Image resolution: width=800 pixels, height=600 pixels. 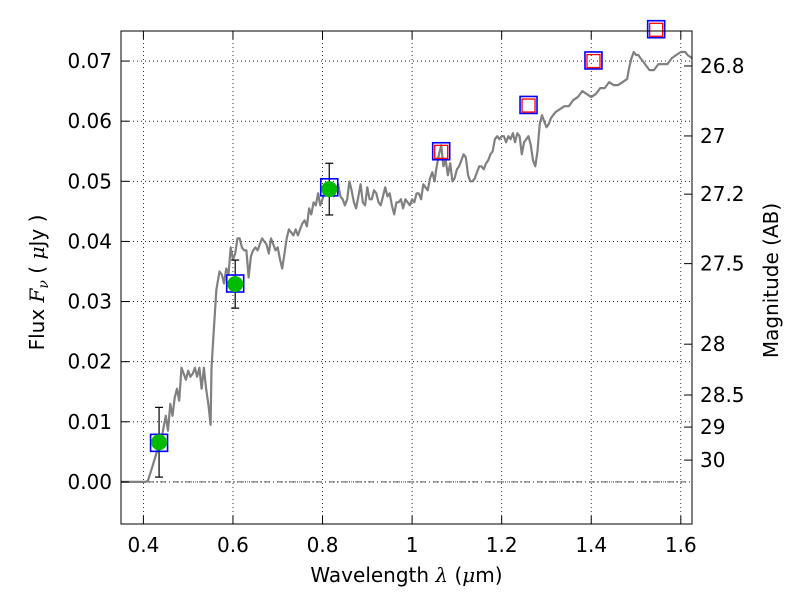 What do you see at coordinates (712, 460) in the screenshot?
I see `right-tick-label: 30` at bounding box center [712, 460].